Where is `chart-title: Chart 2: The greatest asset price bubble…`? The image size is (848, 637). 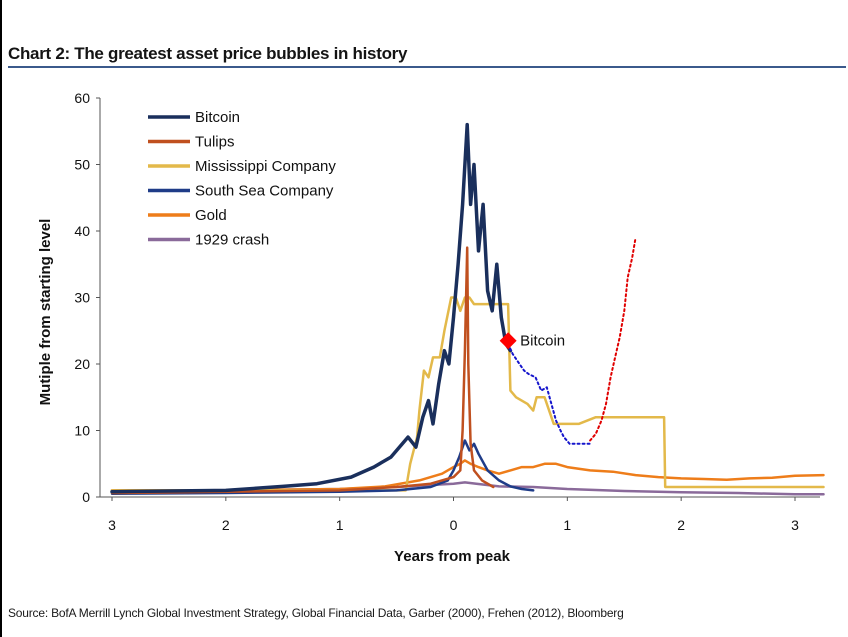 chart-title: Chart 2: The greatest asset price bubble… is located at coordinates (208, 53).